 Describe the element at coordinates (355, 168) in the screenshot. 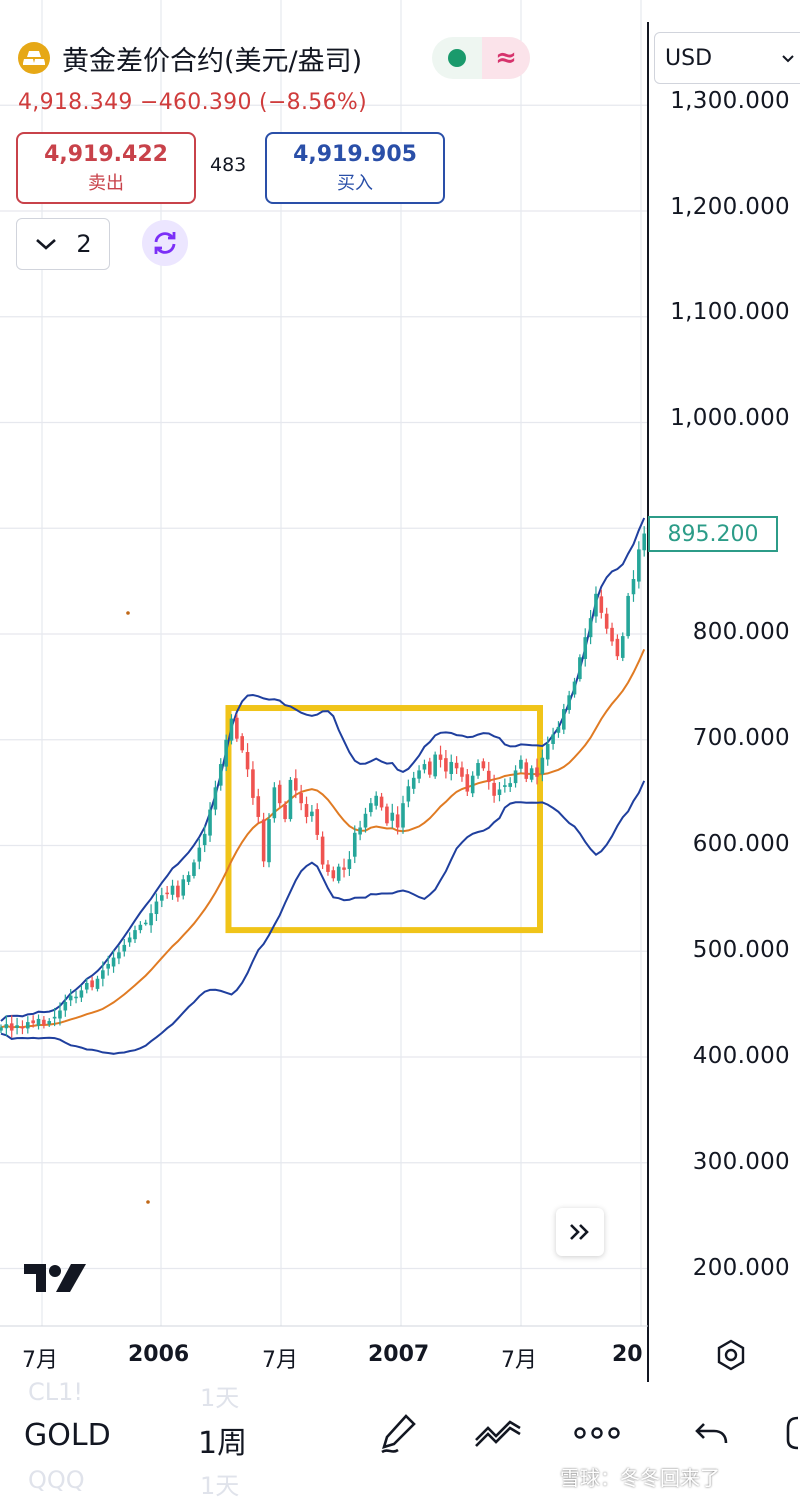

I see `buy-button: 4,919.905 买入` at that location.